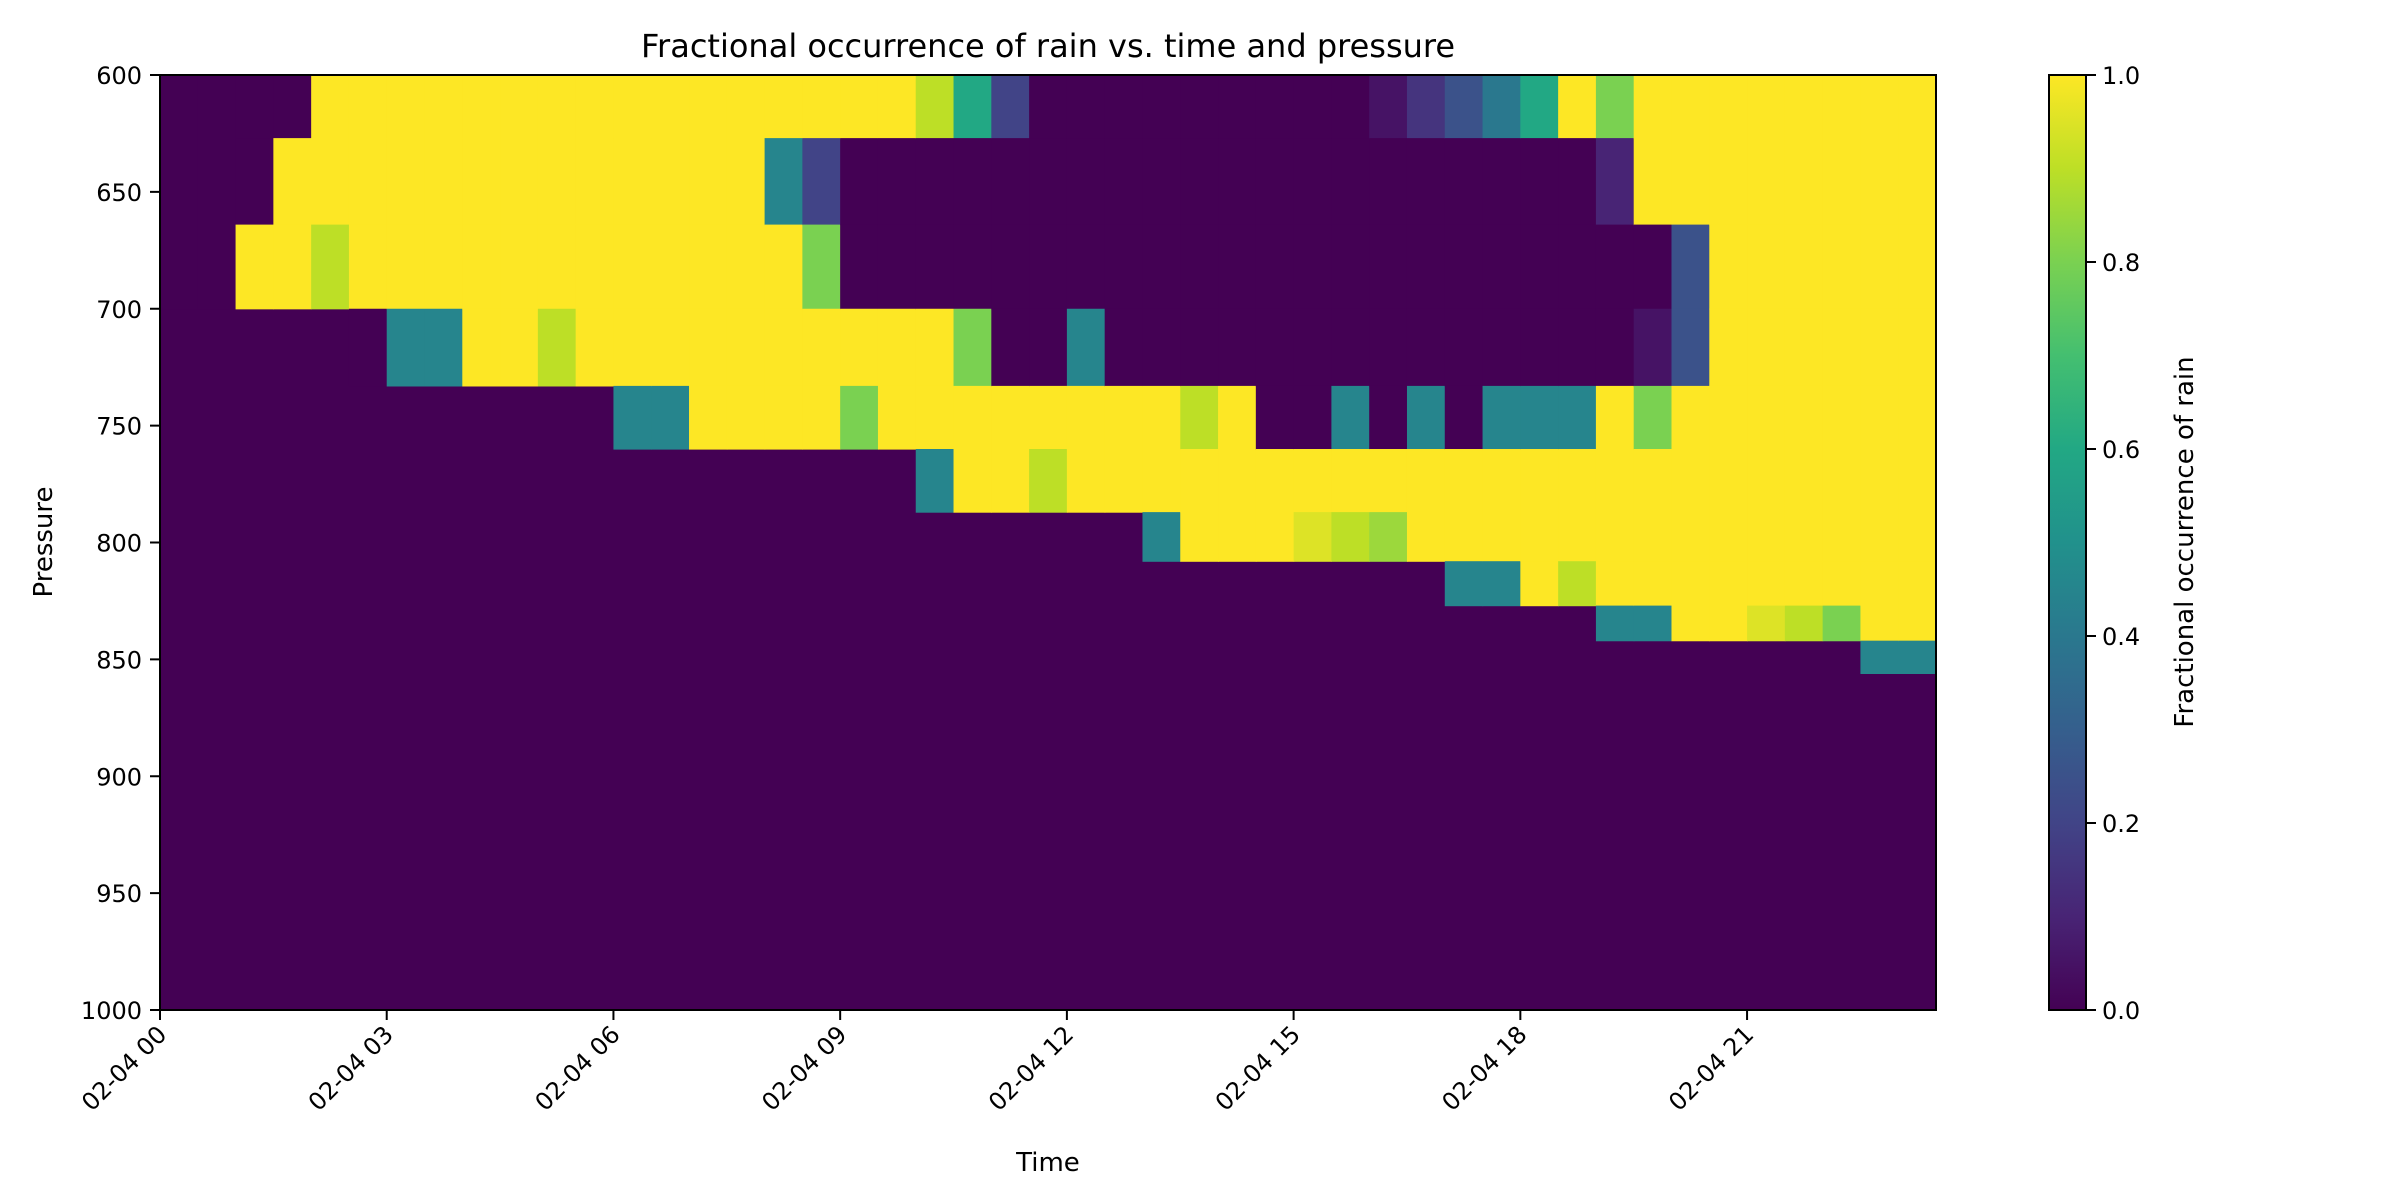 Image resolution: width=2400 pixels, height=1200 pixels. What do you see at coordinates (119, 310) in the screenshot?
I see `y-tick-label: 700` at bounding box center [119, 310].